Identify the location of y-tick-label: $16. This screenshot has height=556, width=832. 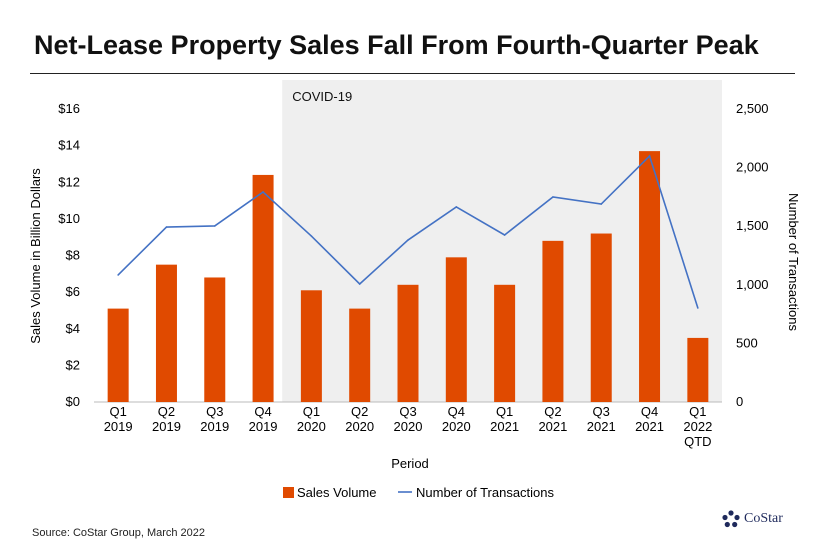
(69, 108).